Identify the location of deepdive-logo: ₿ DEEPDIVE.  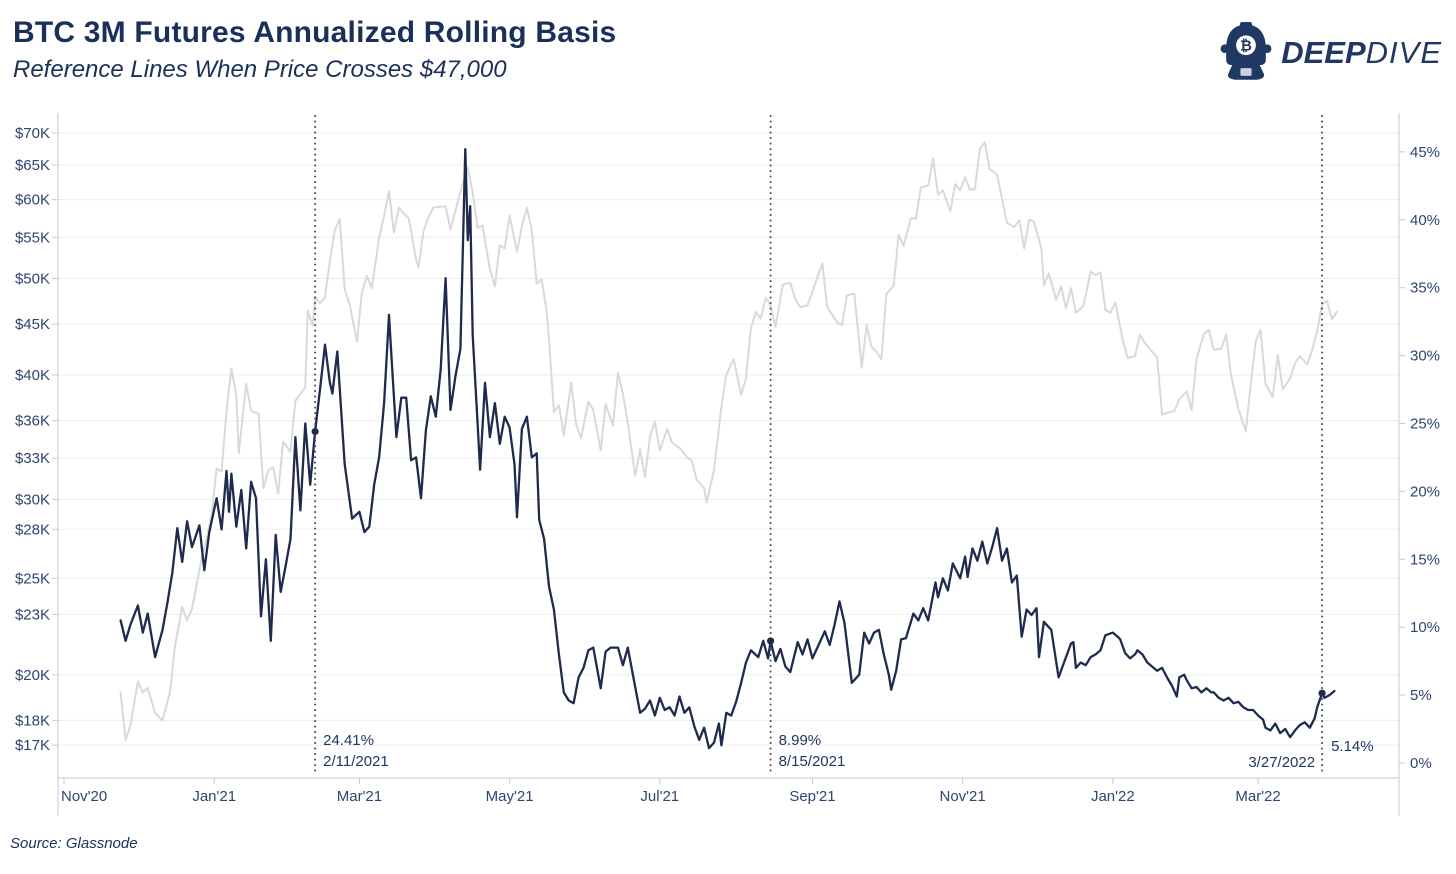
(1331, 53).